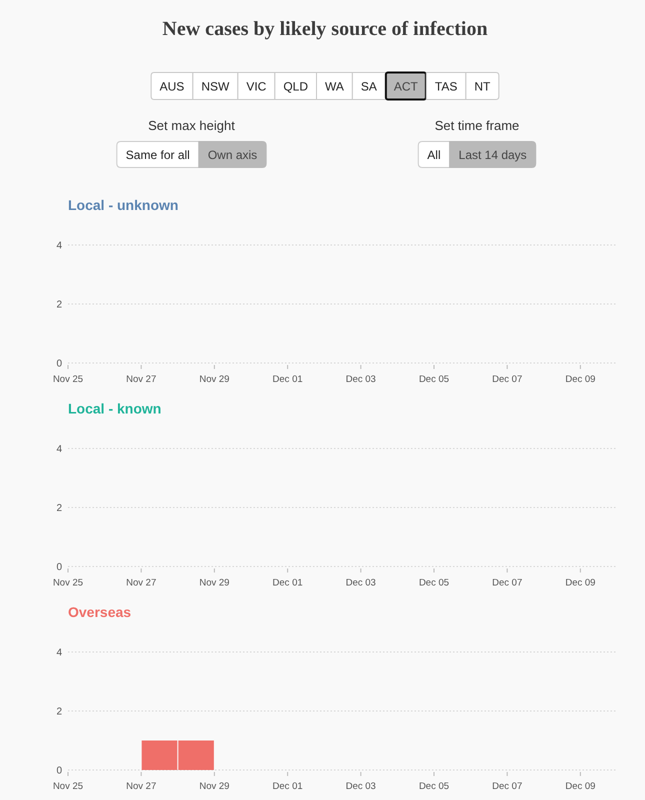 The height and width of the screenshot is (800, 645). What do you see at coordinates (192, 125) in the screenshot?
I see `text: Set max height` at bounding box center [192, 125].